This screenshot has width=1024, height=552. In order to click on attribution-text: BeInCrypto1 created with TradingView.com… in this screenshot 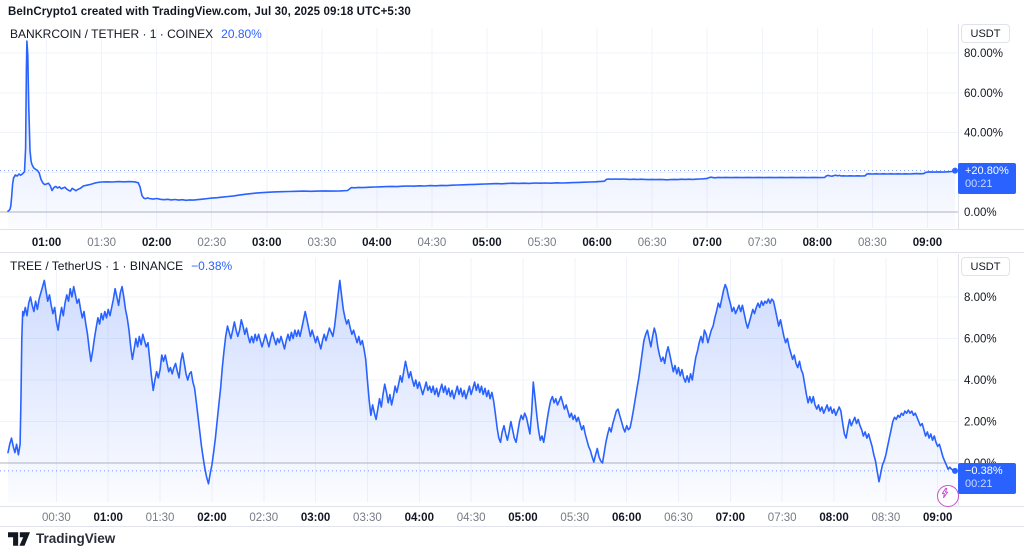, I will do `click(209, 12)`.